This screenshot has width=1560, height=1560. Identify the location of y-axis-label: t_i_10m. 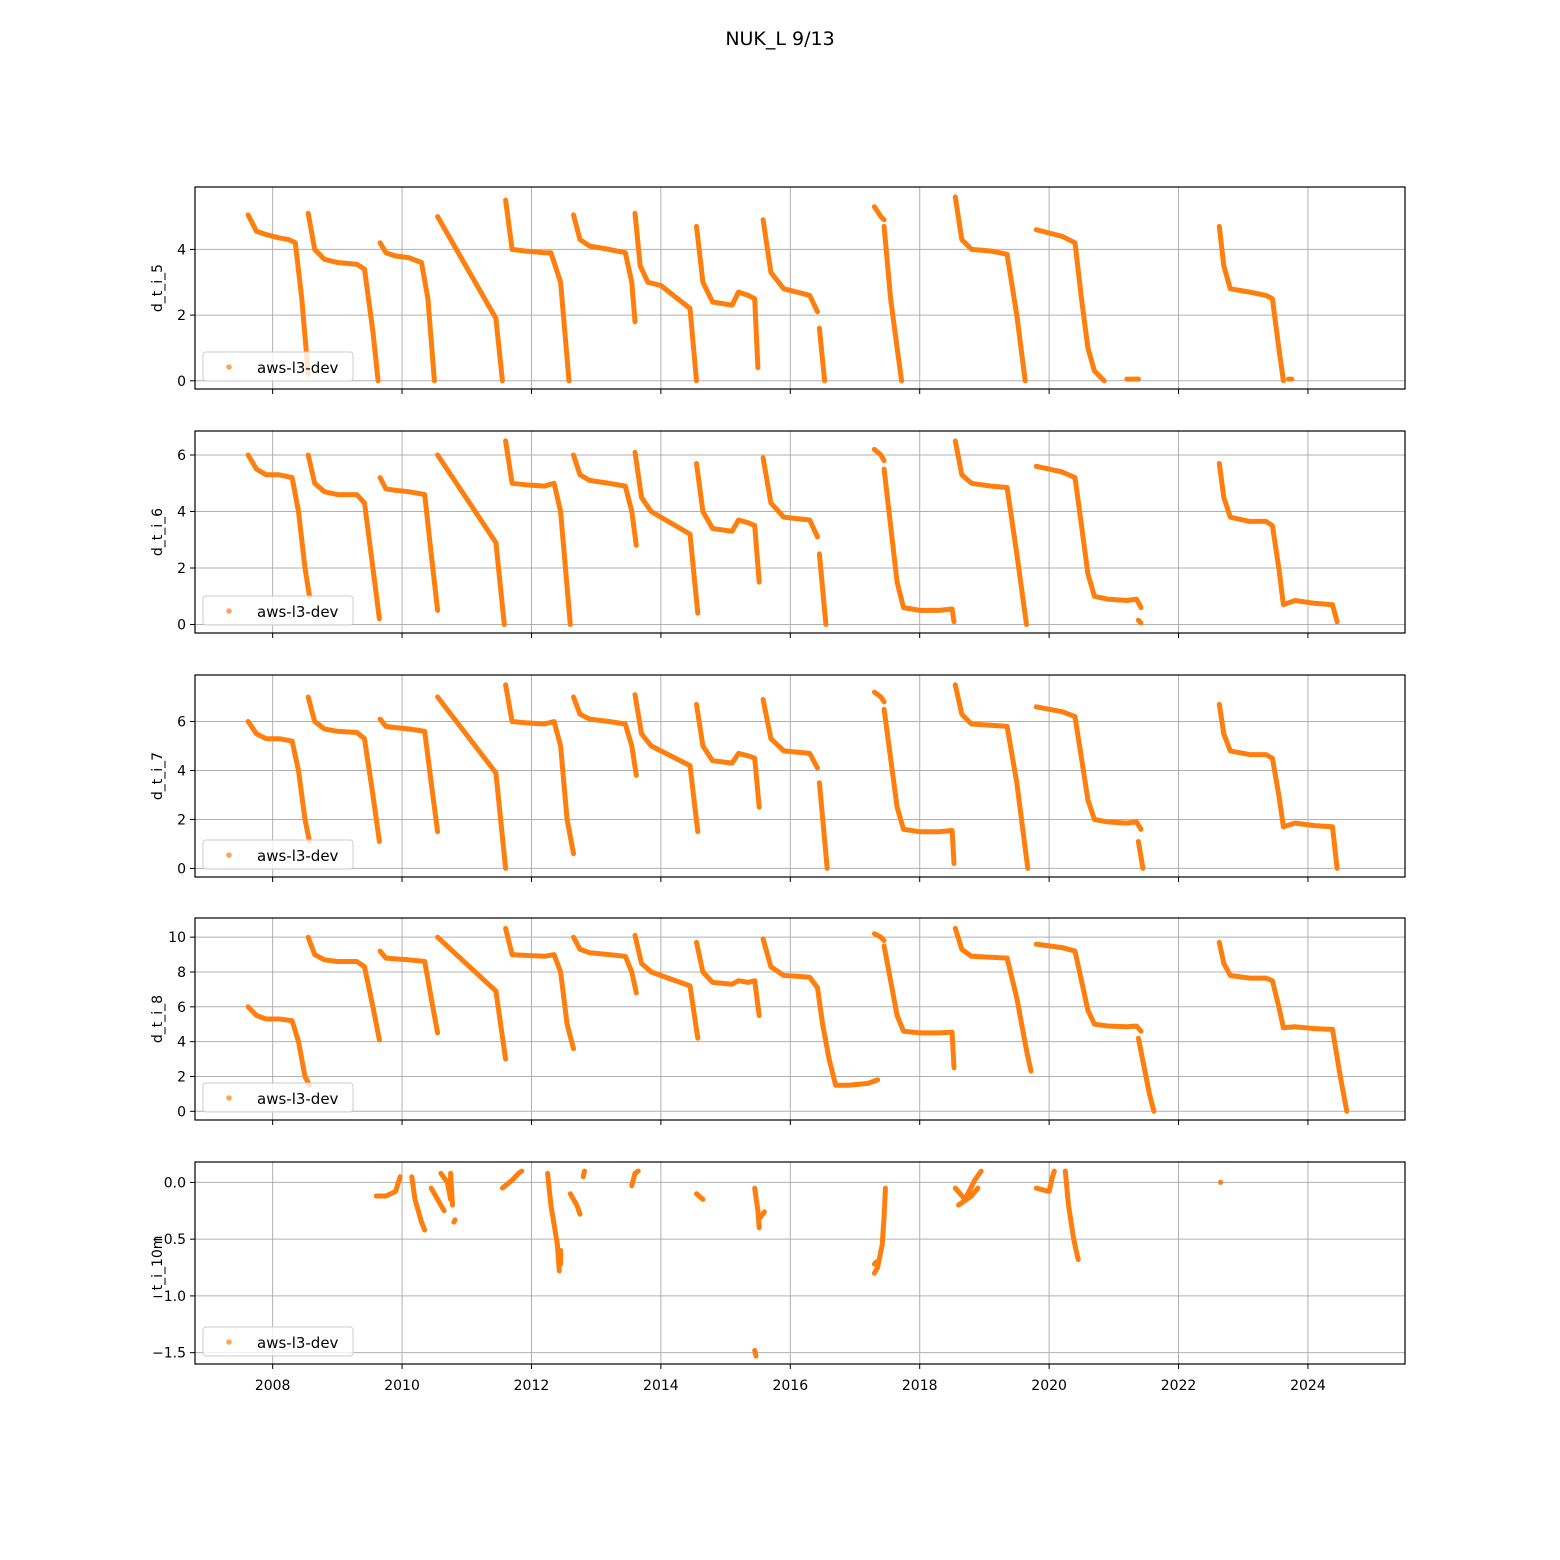
(158, 1263).